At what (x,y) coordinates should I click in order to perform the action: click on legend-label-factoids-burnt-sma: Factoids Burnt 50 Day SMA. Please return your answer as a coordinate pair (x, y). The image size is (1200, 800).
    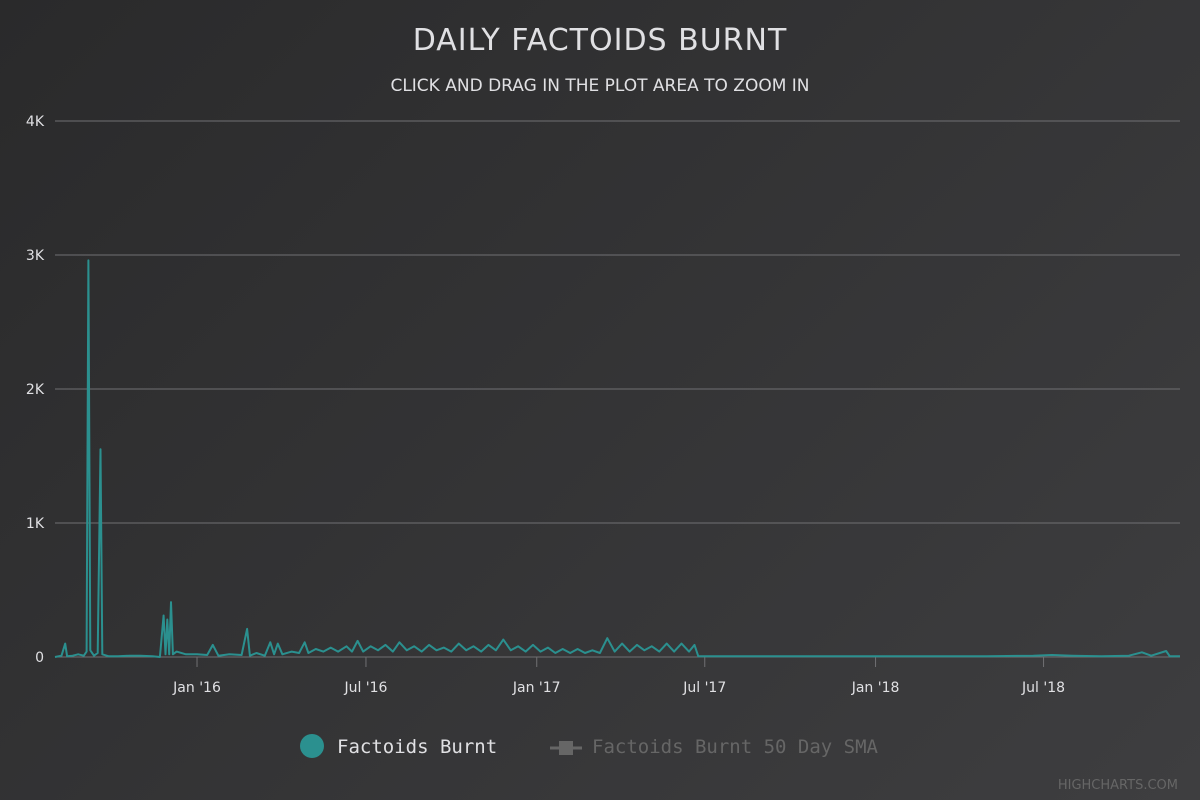
    Looking at the image, I should click on (735, 747).